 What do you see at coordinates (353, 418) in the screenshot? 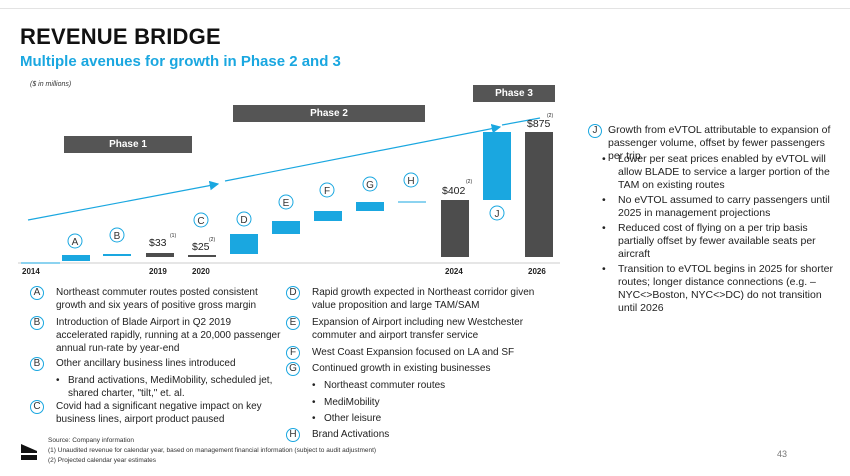
I see `note-g-sub-text: Other leisure` at bounding box center [353, 418].